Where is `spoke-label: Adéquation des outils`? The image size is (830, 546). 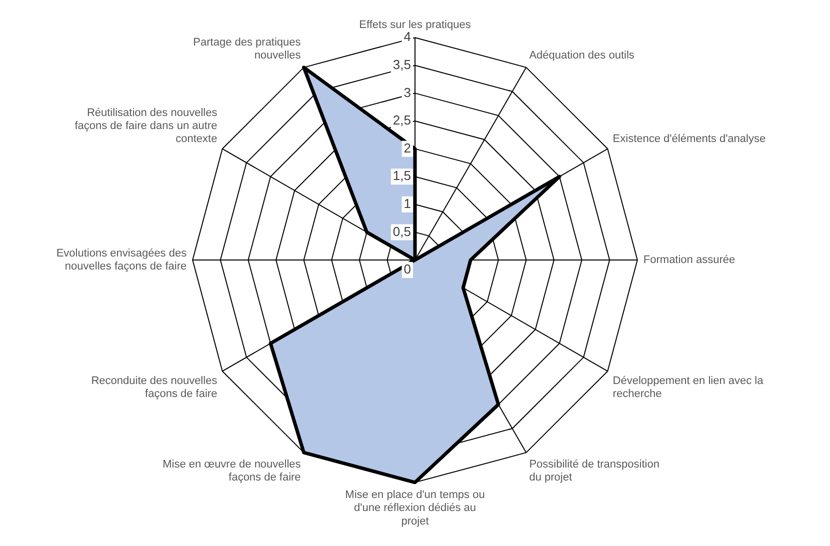
spoke-label: Adéquation des outils is located at coordinates (582, 56).